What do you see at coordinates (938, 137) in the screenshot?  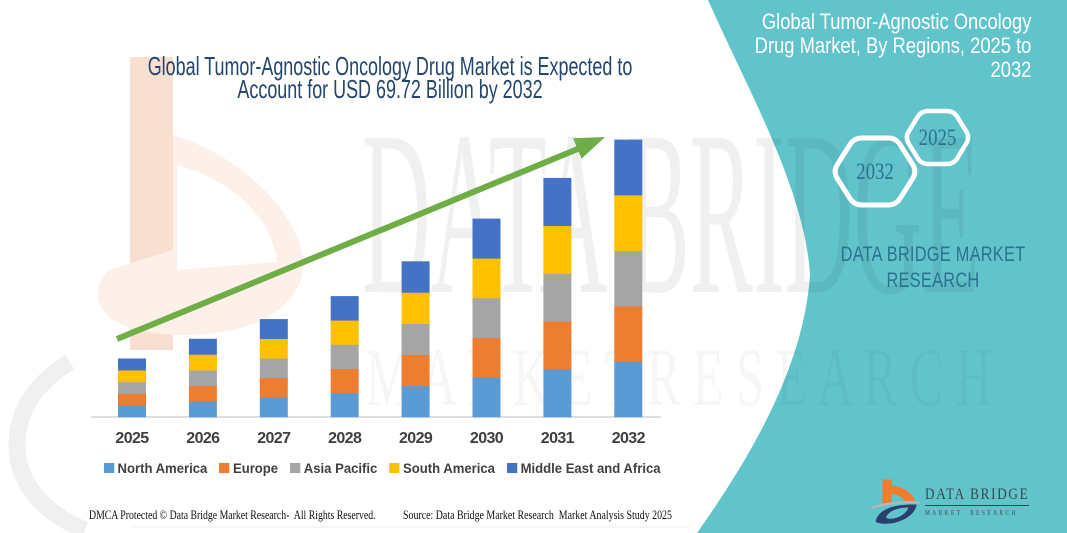 I see `svg-text: 2025` at bounding box center [938, 137].